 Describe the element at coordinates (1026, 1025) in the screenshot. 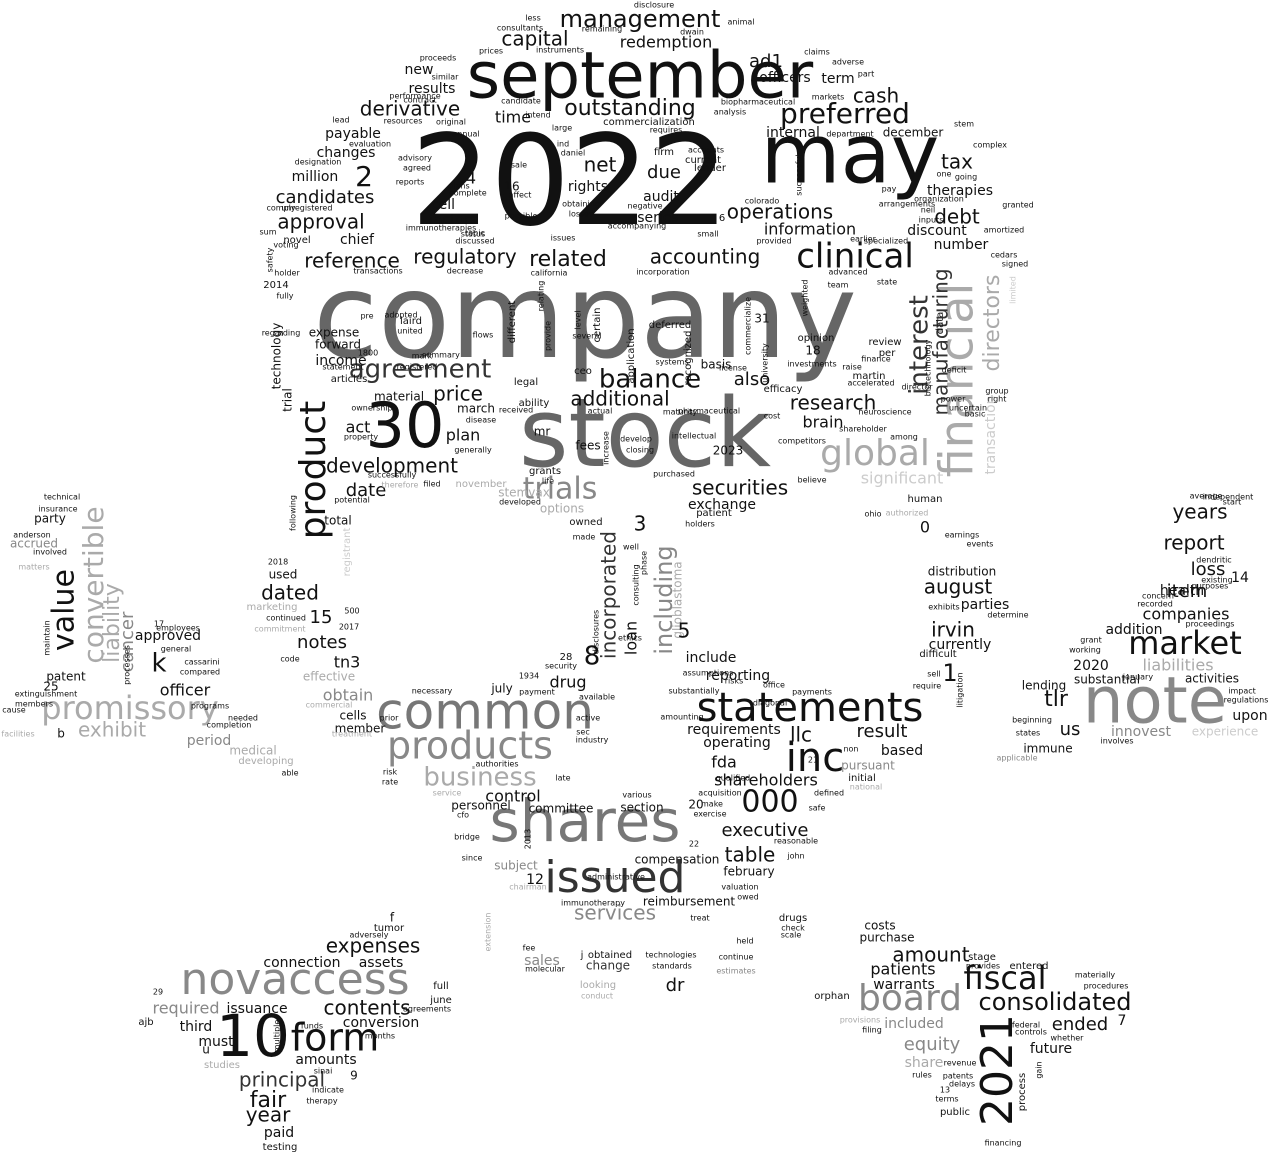

I see `word-466: federal` at that location.